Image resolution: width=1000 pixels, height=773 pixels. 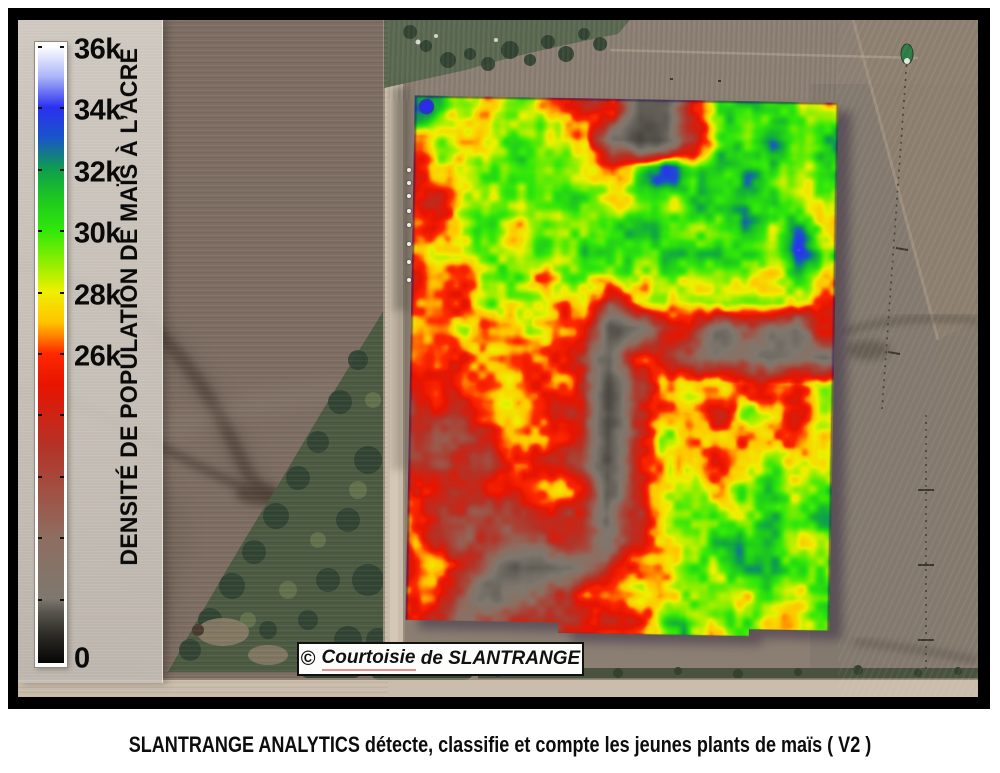 What do you see at coordinates (97, 356) in the screenshot?
I see `colorbar-tick-label: 26k` at bounding box center [97, 356].